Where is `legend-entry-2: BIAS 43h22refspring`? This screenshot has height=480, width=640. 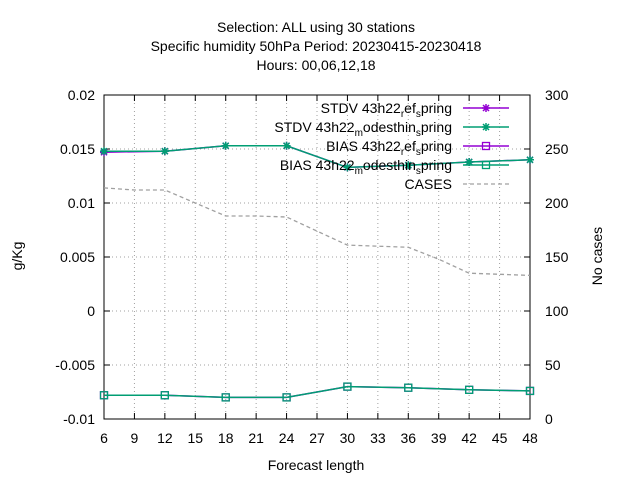
legend-entry-2: BIAS 43h22refspring is located at coordinates (417, 148).